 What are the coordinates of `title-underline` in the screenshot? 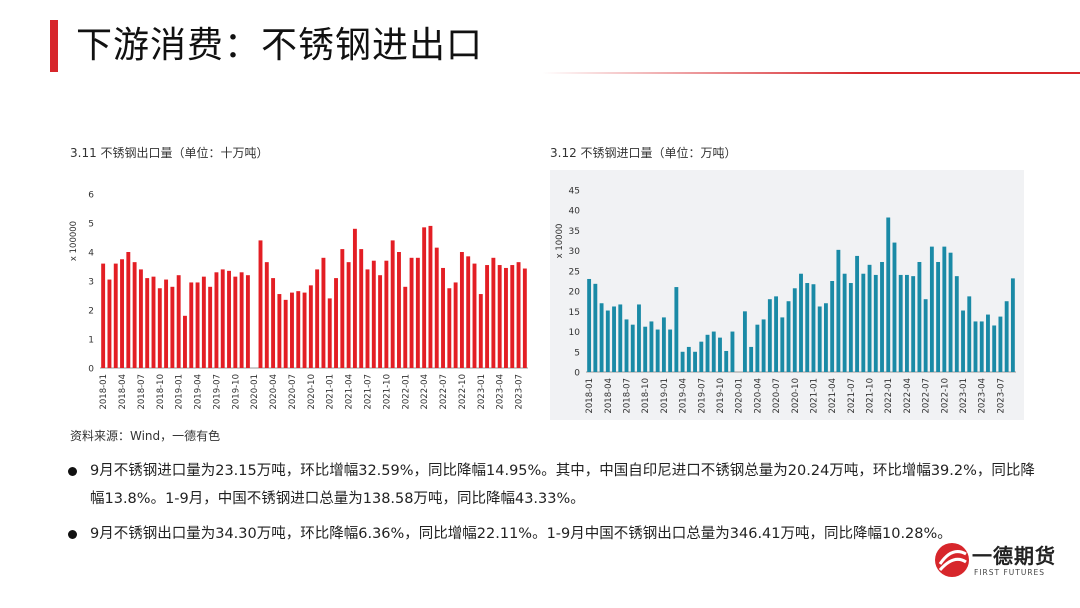 It's located at (811, 73).